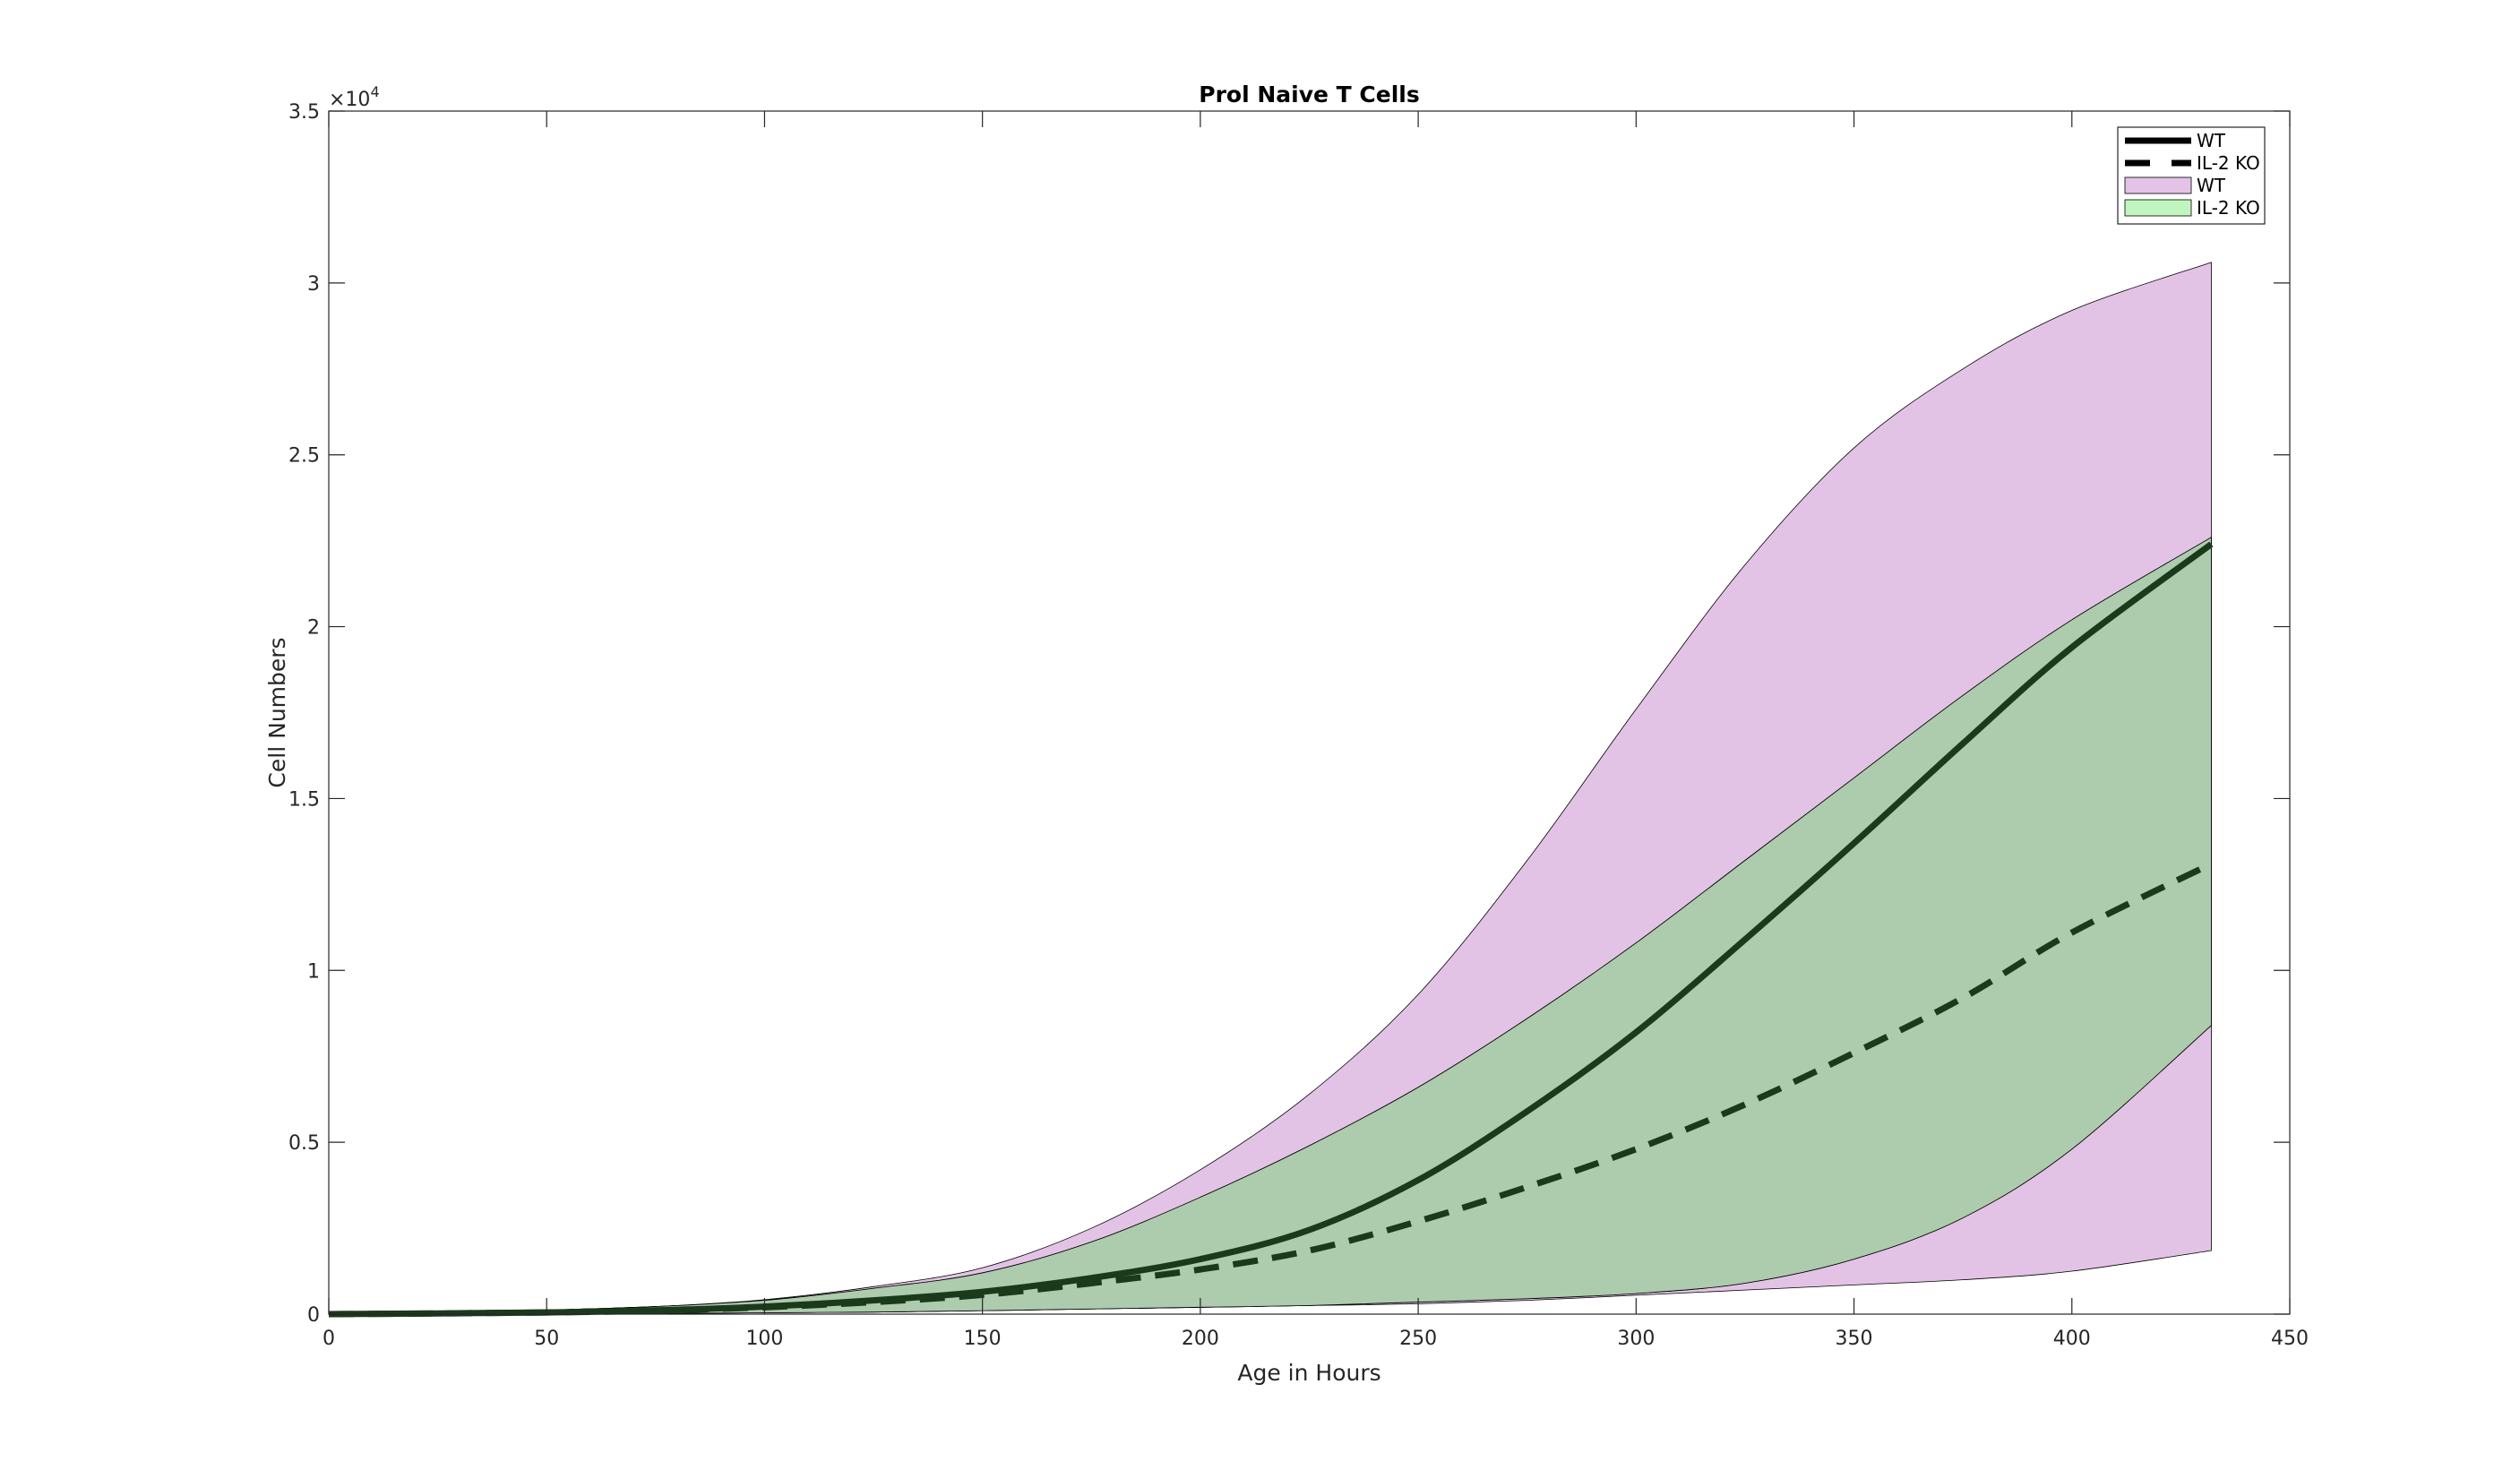 The image size is (2520, 1470). Describe the element at coordinates (304, 800) in the screenshot. I see `y-tick-label: 1.5` at that location.